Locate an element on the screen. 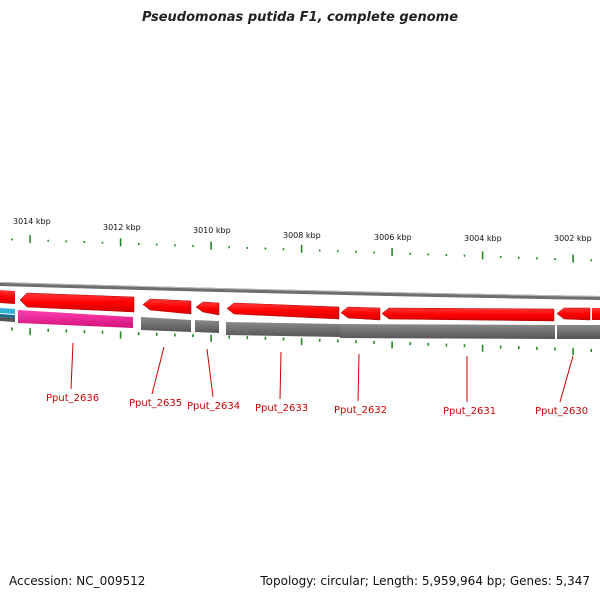 This screenshot has width=600, height=600. gene-arrows is located at coordinates (300, 306).